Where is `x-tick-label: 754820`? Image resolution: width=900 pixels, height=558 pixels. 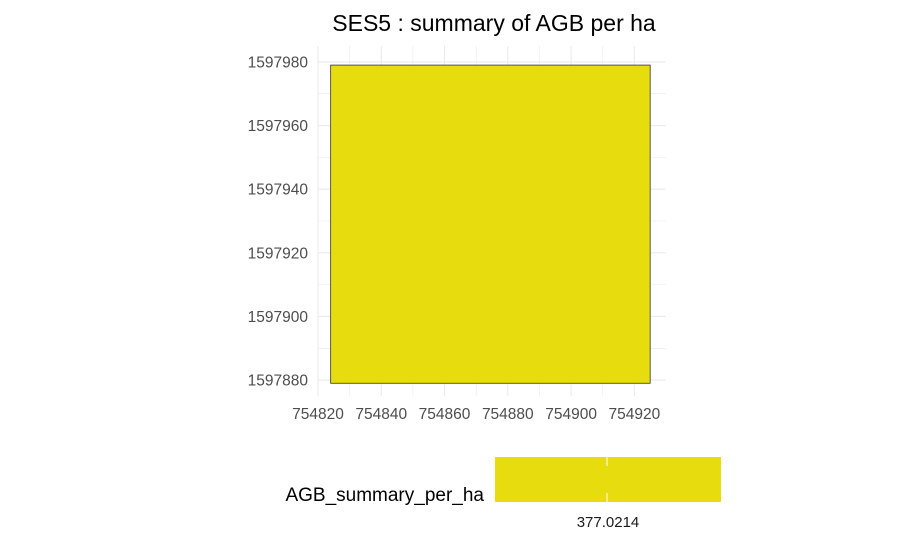
x-tick-label: 754820 is located at coordinates (318, 414).